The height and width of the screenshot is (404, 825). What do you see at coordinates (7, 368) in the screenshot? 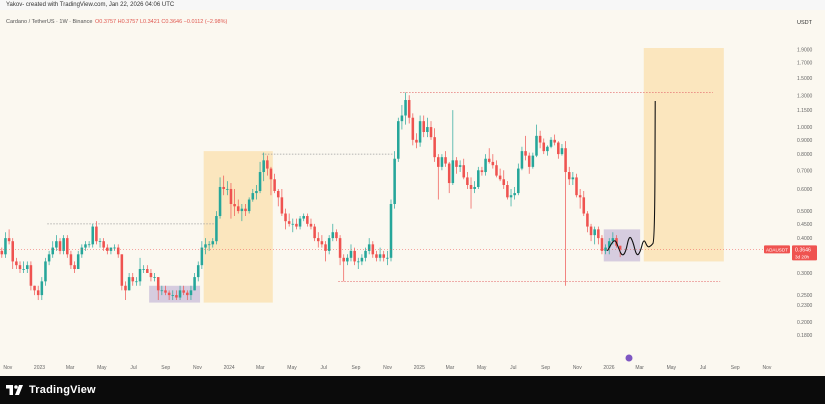
I see `time-tick-label: Nov` at bounding box center [7, 368].